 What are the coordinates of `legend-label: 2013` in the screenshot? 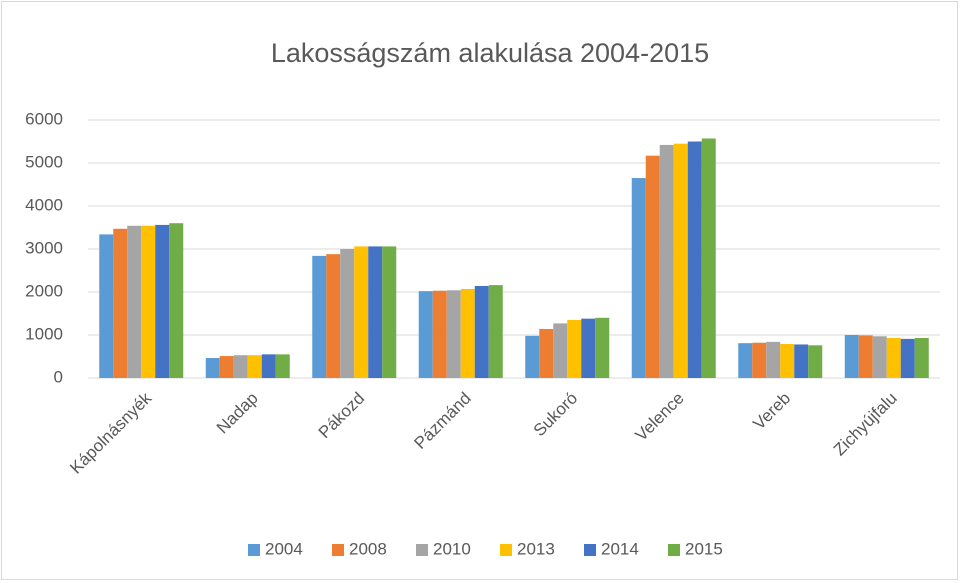 It's located at (536, 548).